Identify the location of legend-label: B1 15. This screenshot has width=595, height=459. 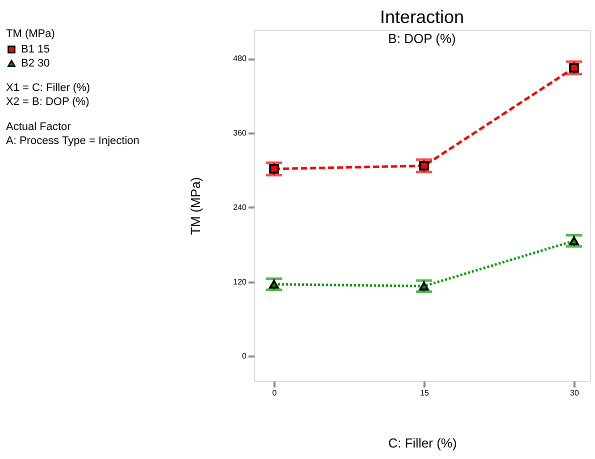
(35, 50).